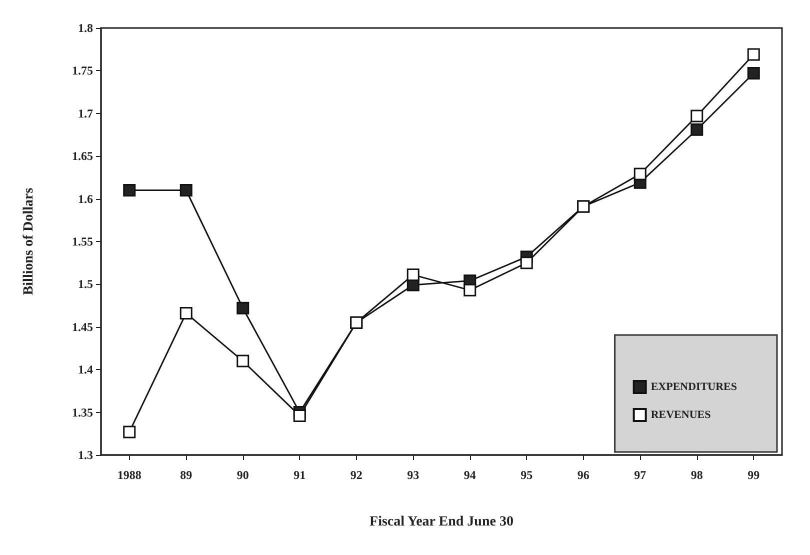 This screenshot has height=555, width=810. What do you see at coordinates (583, 475) in the screenshot?
I see `x-tick-label: 96` at bounding box center [583, 475].